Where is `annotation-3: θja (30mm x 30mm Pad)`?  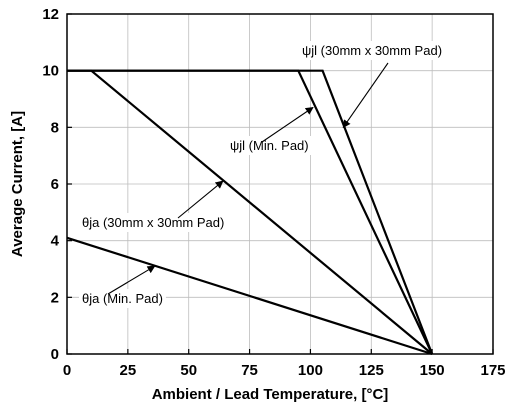 annotation-3: θja (30mm x 30mm Pad) is located at coordinates (153, 206).